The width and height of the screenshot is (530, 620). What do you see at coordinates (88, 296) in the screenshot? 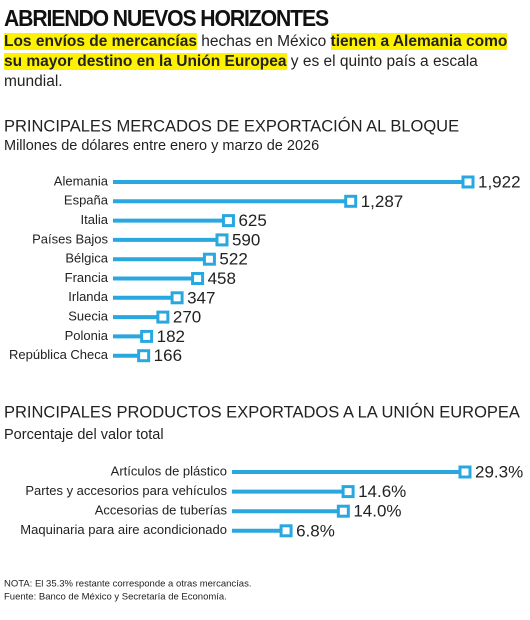
I see `category-label: Irlanda` at bounding box center [88, 296].